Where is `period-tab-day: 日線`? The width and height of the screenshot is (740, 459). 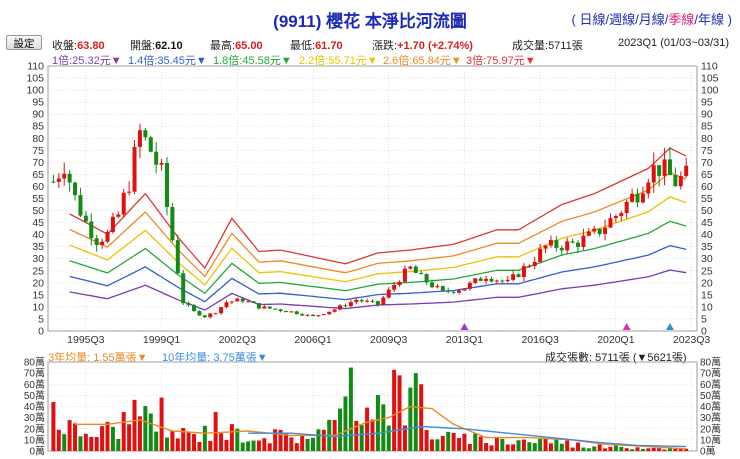 period-tab-day: 日線 is located at coordinates (592, 19).